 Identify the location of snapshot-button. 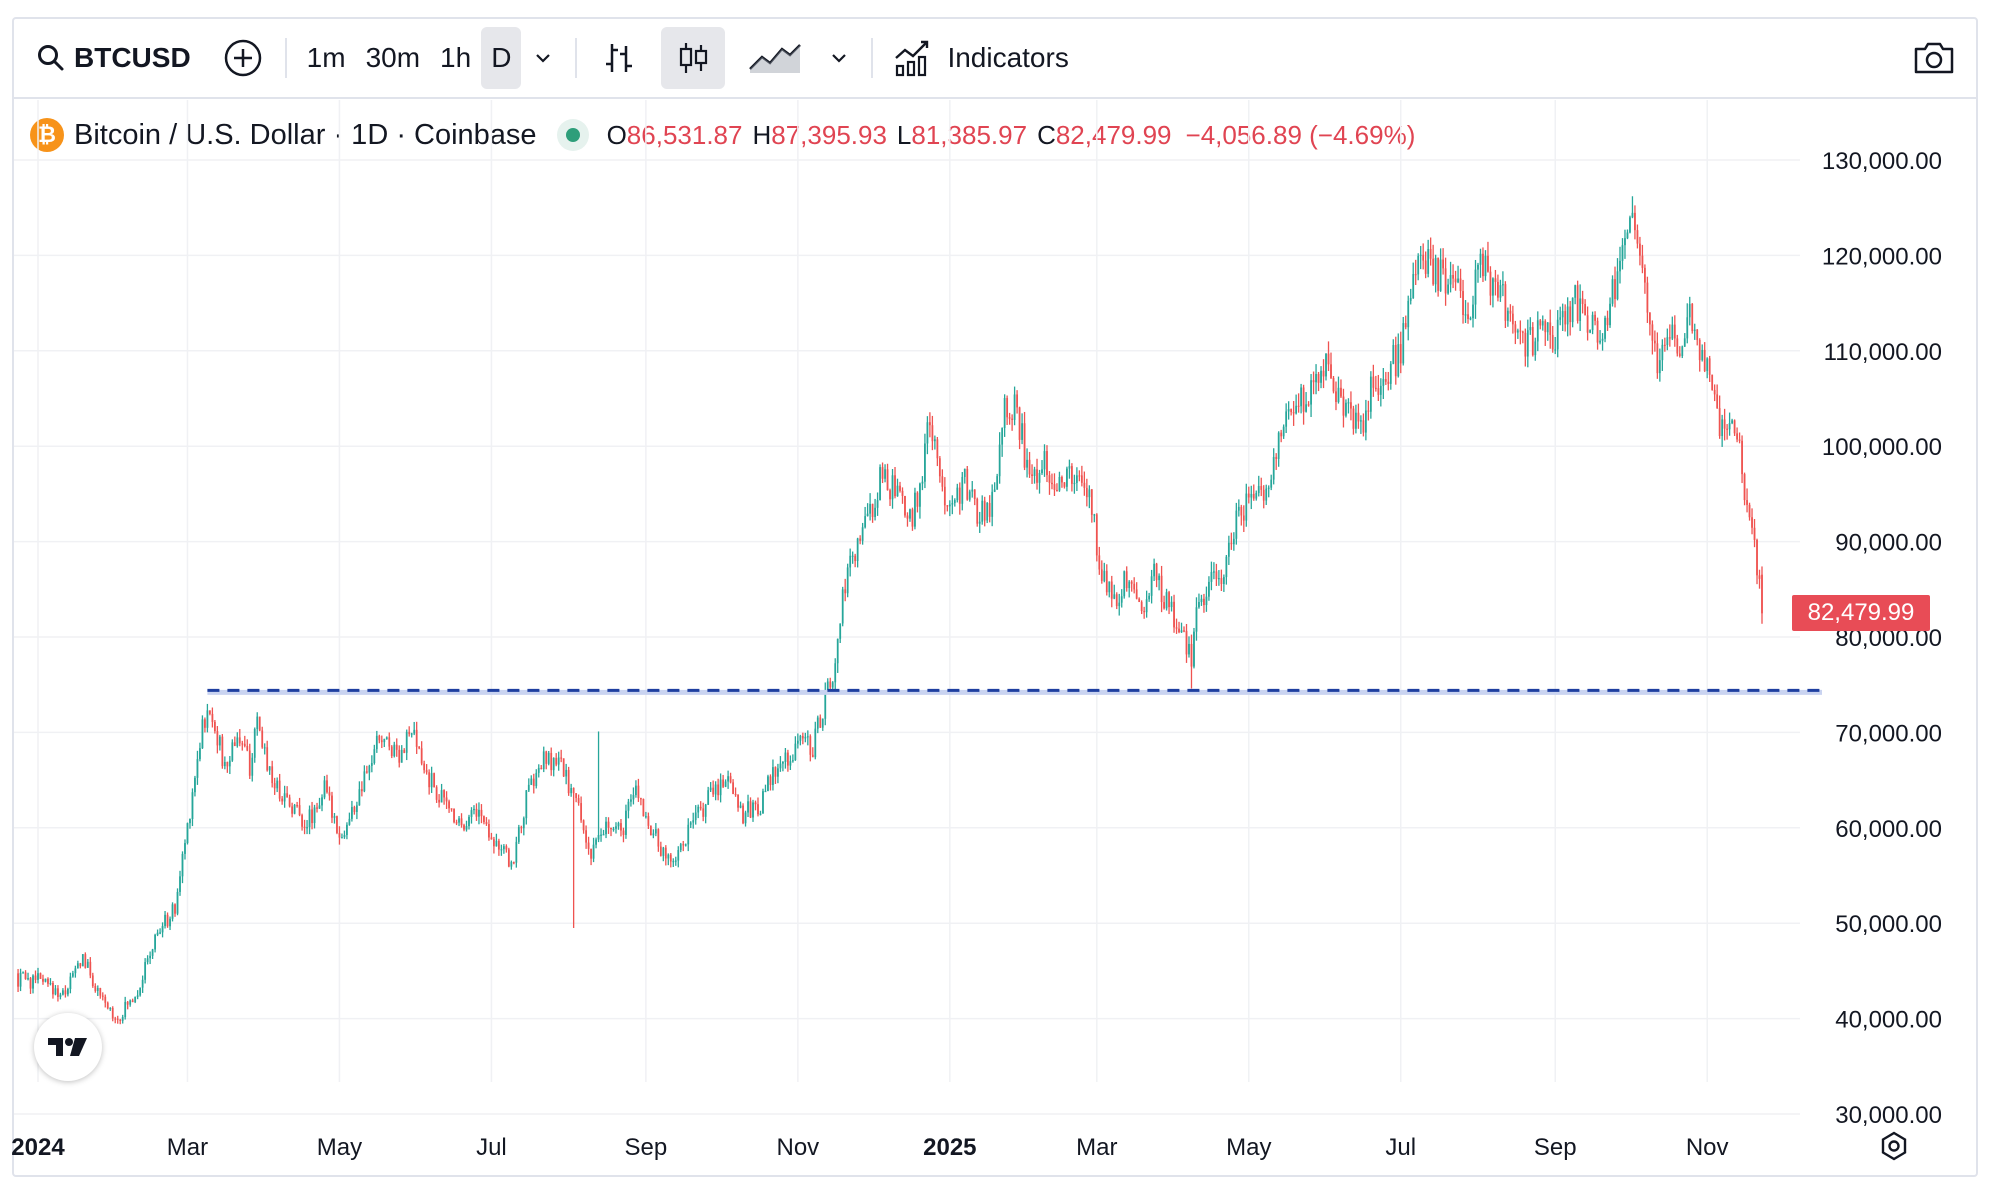
(1934, 58).